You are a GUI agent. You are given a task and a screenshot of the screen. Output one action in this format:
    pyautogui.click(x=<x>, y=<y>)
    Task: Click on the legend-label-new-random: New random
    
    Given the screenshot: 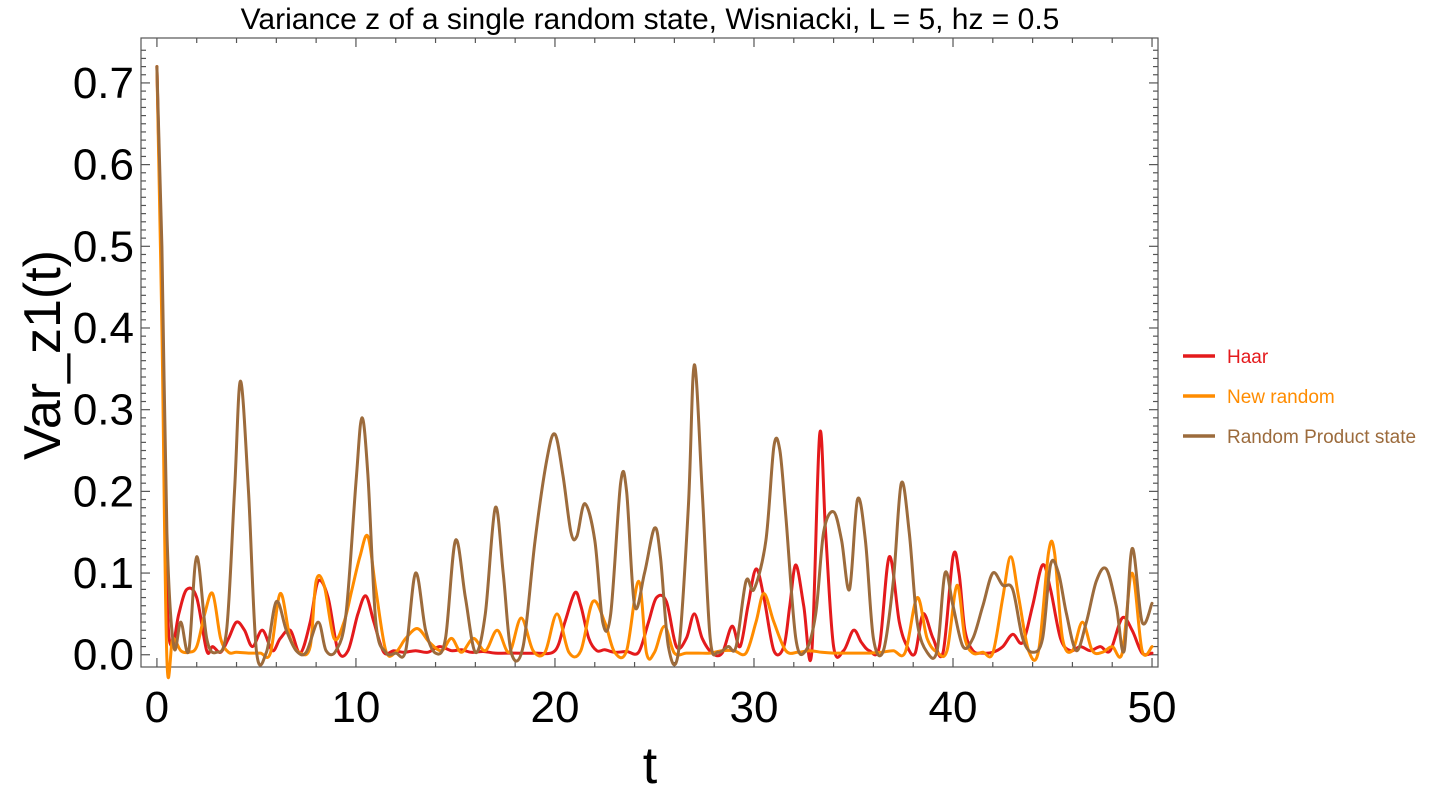 What is the action you would take?
    pyautogui.click(x=1281, y=397)
    